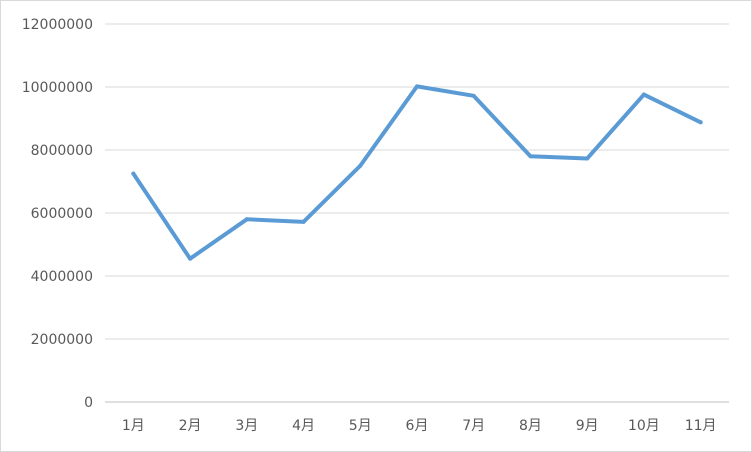 The height and width of the screenshot is (452, 752). I want to click on y-tick-label: 12000000, so click(57, 25).